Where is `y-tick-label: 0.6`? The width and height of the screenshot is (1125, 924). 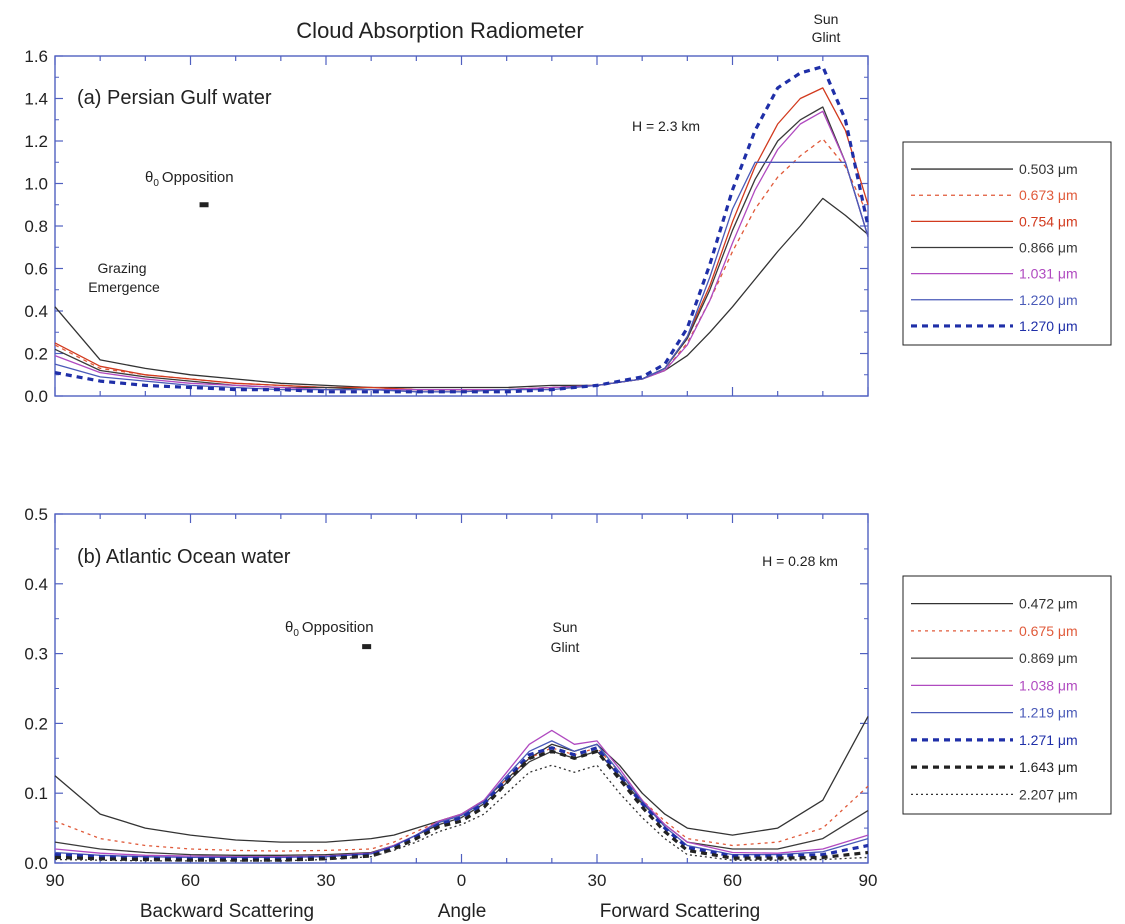
y-tick-label: 0.6 is located at coordinates (36, 269).